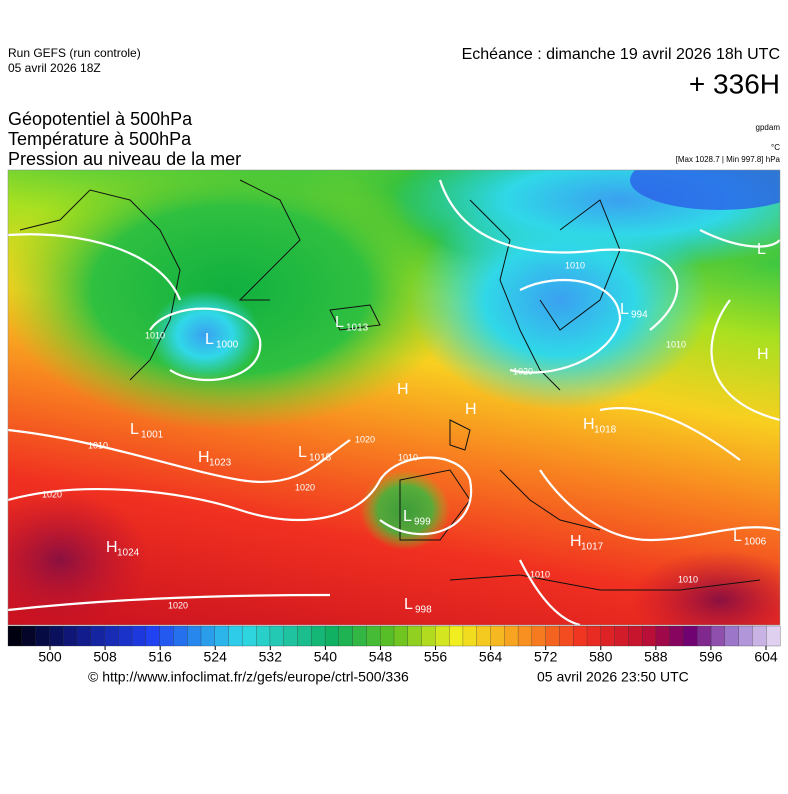 The width and height of the screenshot is (788, 794). I want to click on center-value: 1023, so click(220, 463).